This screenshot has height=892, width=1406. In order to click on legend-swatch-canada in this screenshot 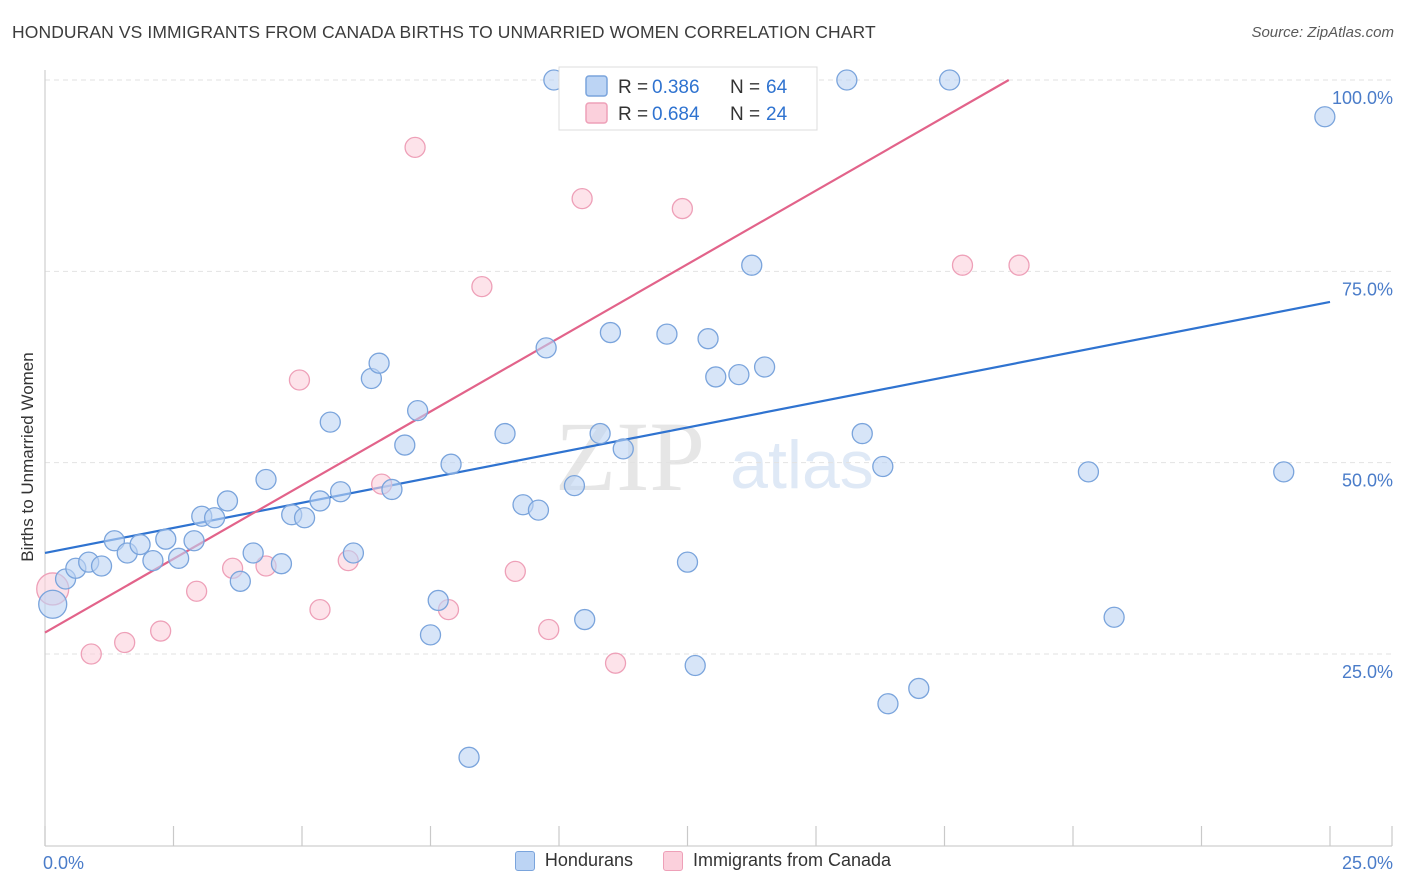, I will do `click(596, 113)`.